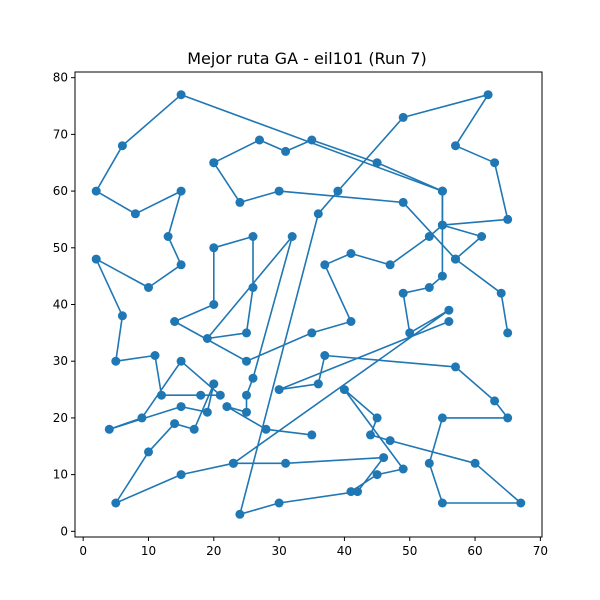 The width and height of the screenshot is (600, 600). I want to click on y-tick-label: 10, so click(60, 475).